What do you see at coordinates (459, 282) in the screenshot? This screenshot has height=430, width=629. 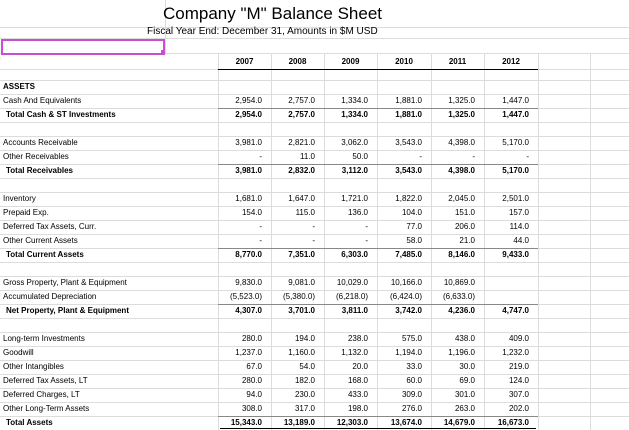 I see `cell-value: 10,869.0` at bounding box center [459, 282].